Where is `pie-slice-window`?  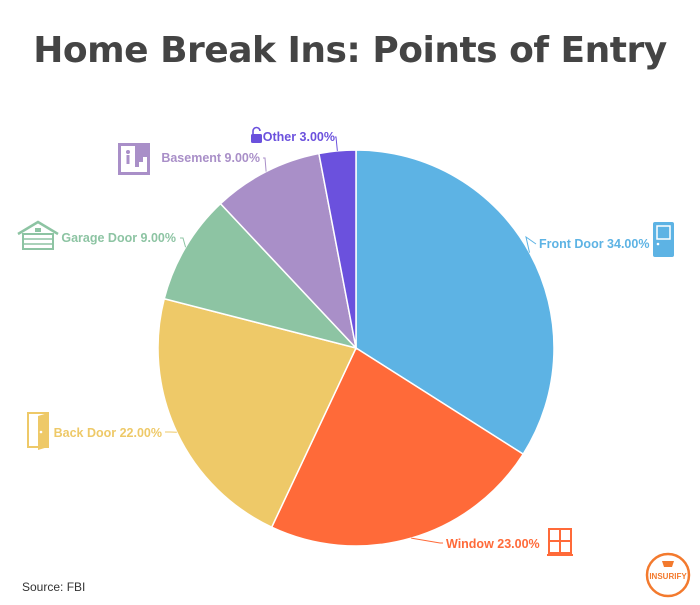
pie-slice-window is located at coordinates (397, 446).